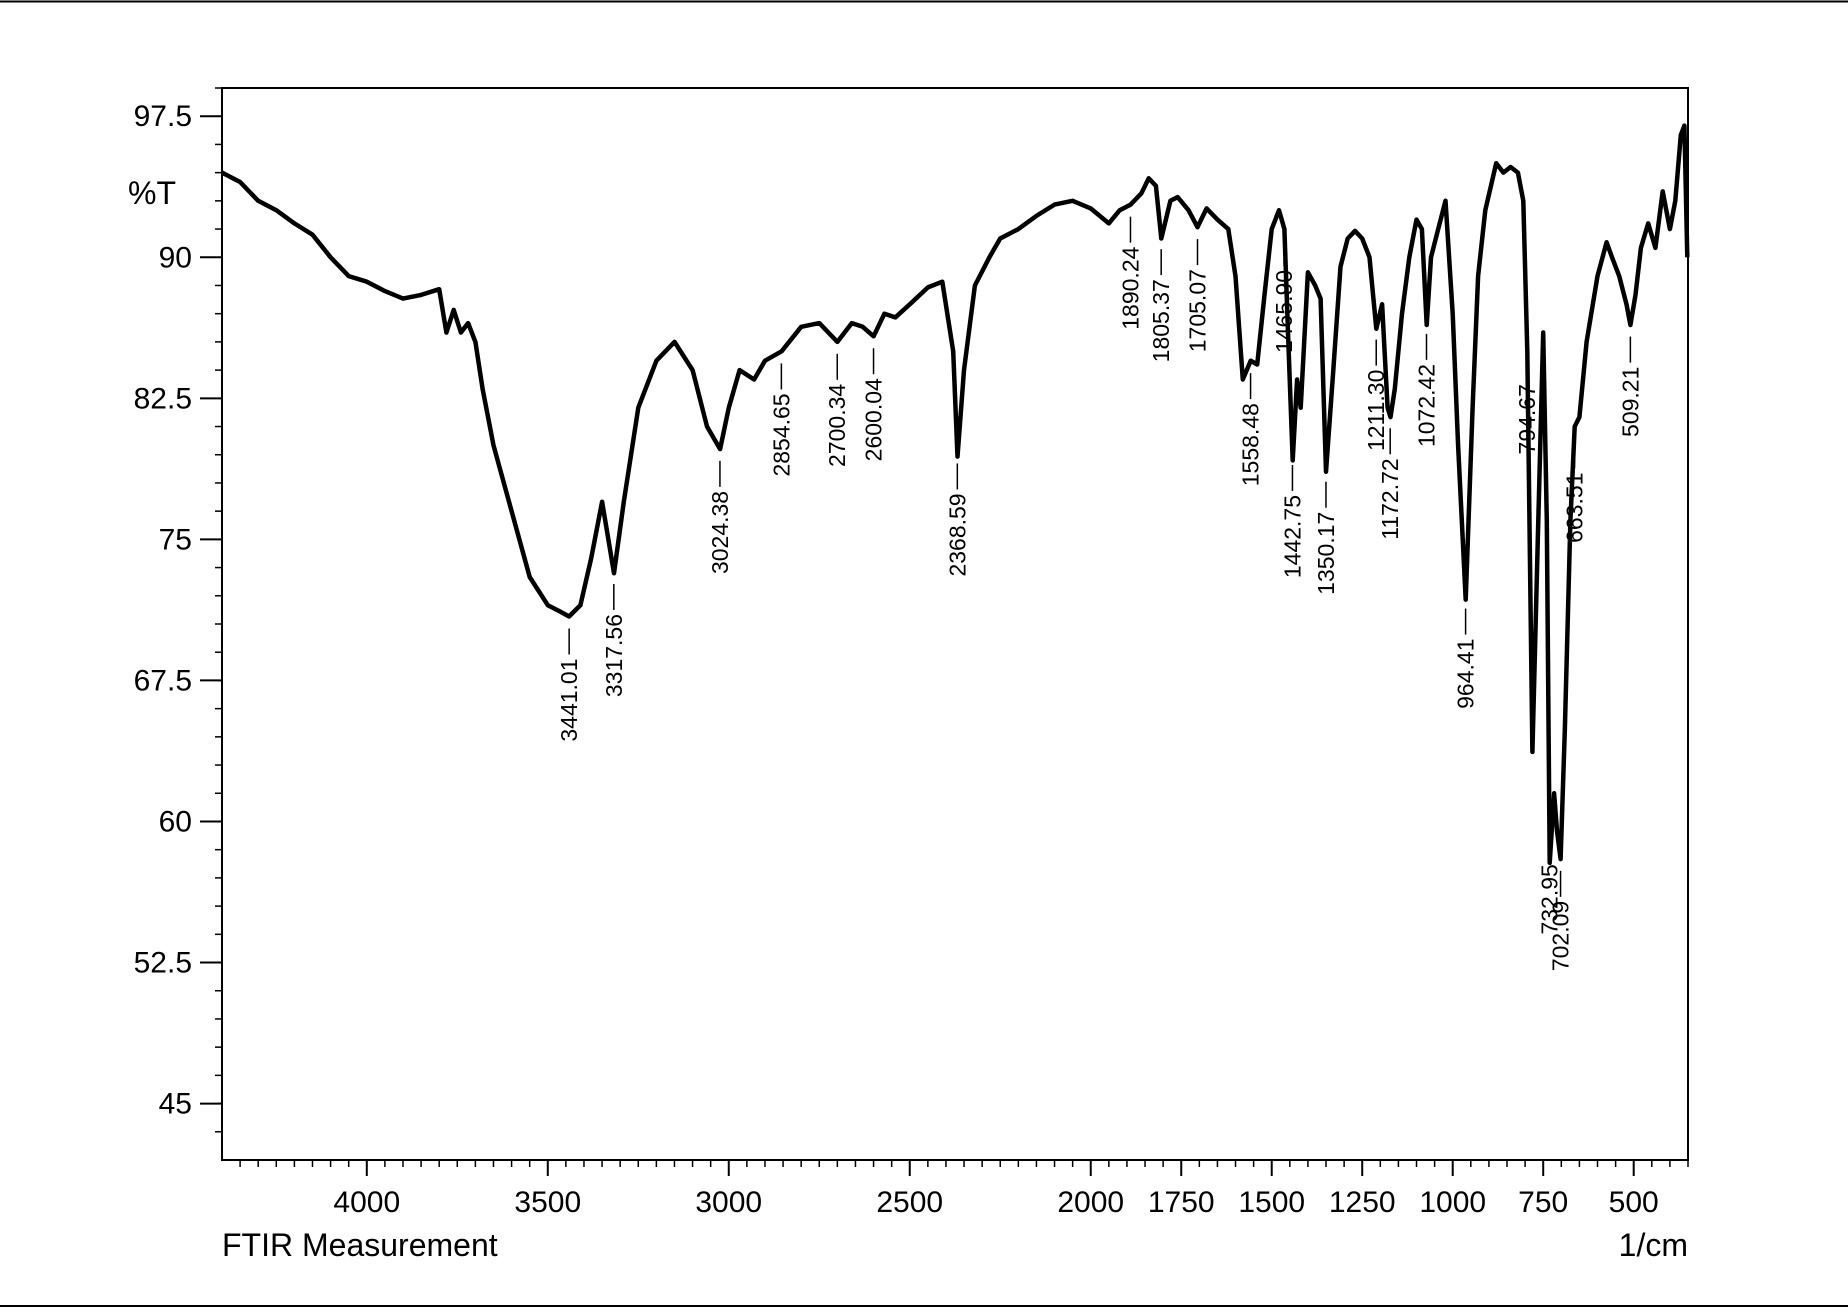 The image size is (1848, 1312). What do you see at coordinates (1634, 1202) in the screenshot?
I see `x-tick-label: 500` at bounding box center [1634, 1202].